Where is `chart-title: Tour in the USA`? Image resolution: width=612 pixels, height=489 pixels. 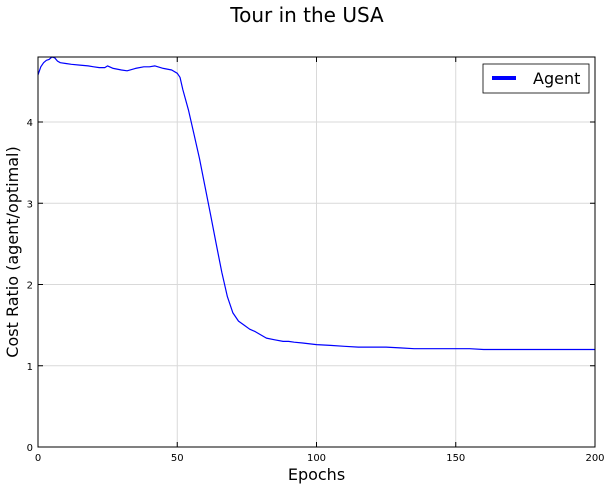 chart-title: Tour in the USA is located at coordinates (306, 15).